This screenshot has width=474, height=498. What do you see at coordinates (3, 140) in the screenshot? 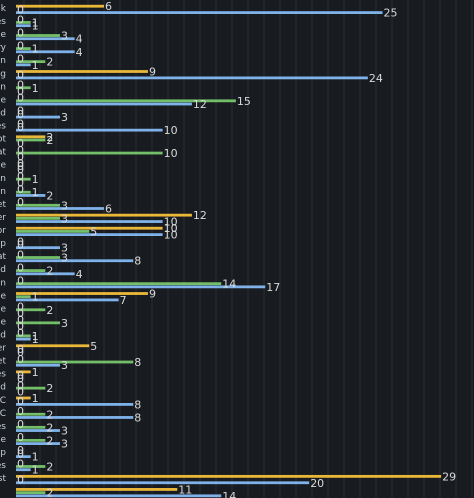
I see `y-tick-label: ot` at bounding box center [3, 140].